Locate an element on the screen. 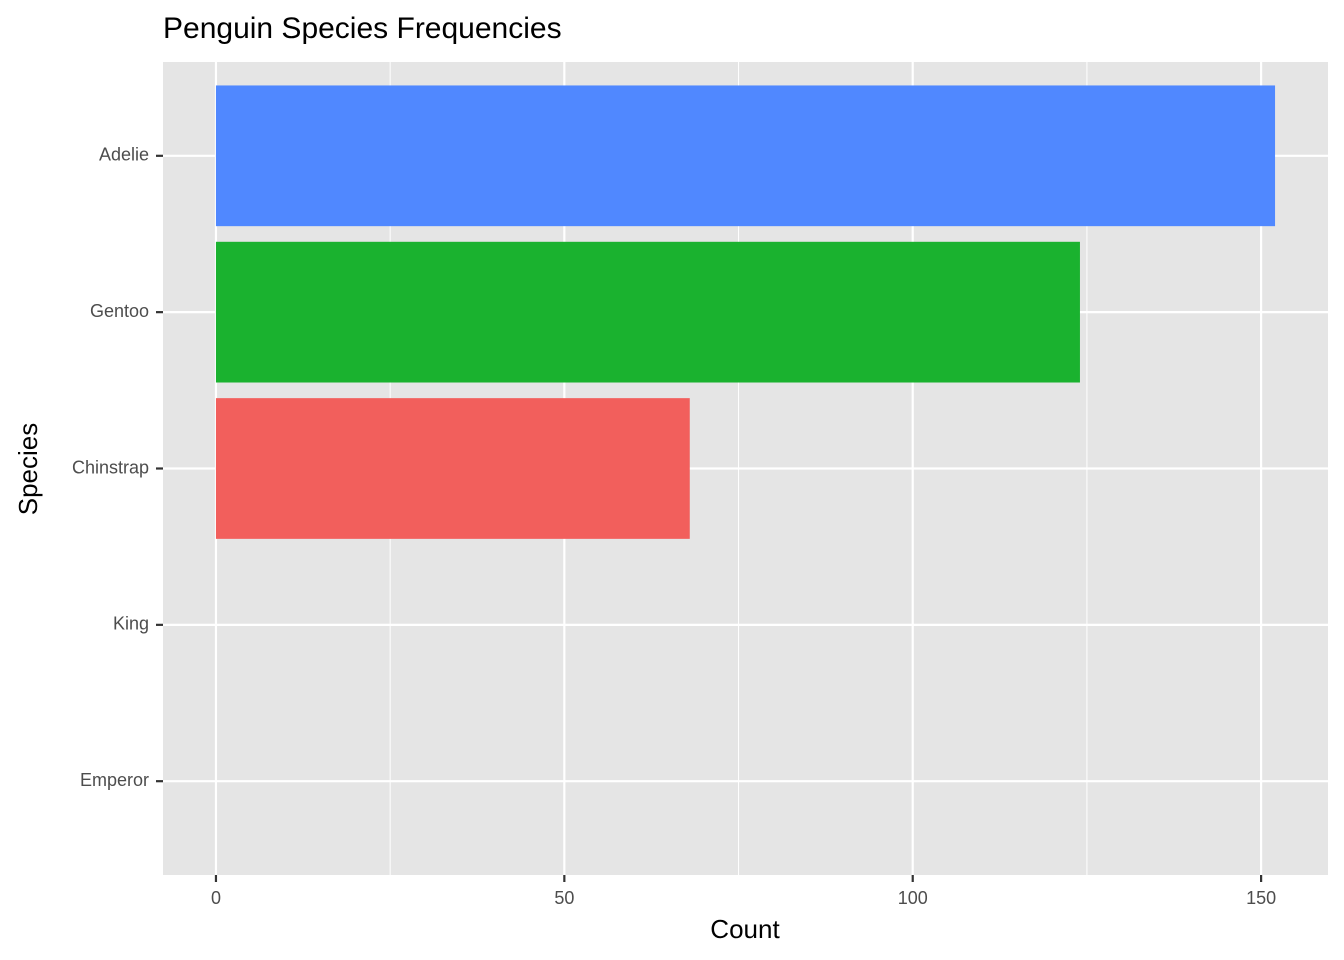 This screenshot has height=960, width=1344. y-tick-label: Gentoo is located at coordinates (119, 311).